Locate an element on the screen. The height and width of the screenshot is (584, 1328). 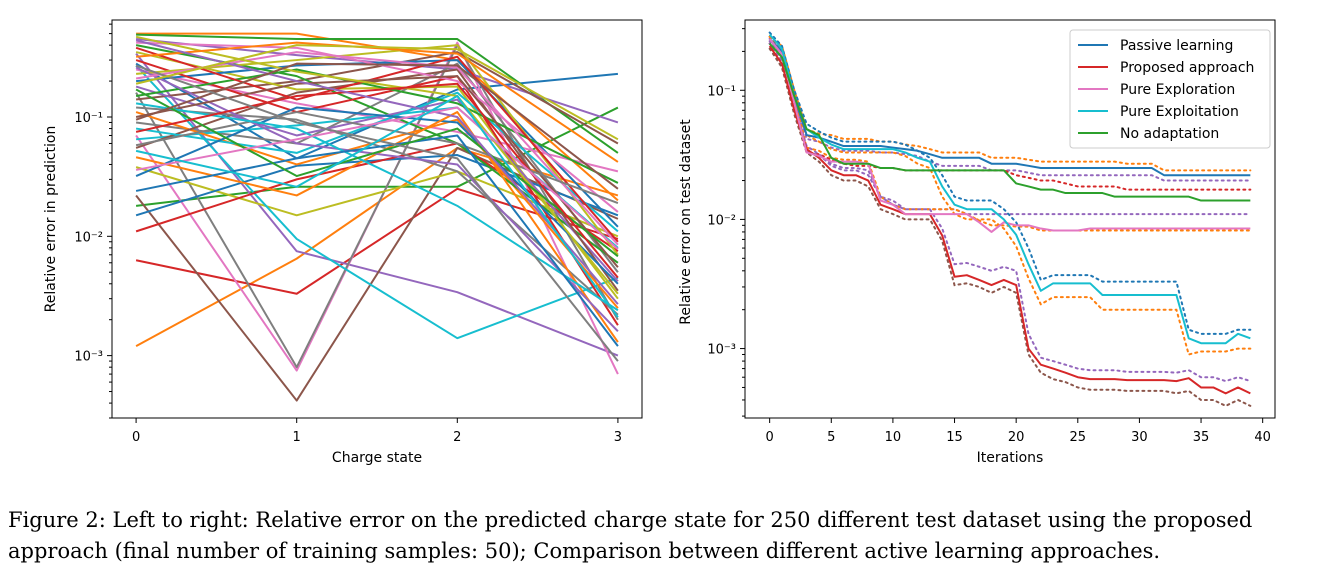
left-y-axis-label: Relative error in prediction is located at coordinates (51, 219).